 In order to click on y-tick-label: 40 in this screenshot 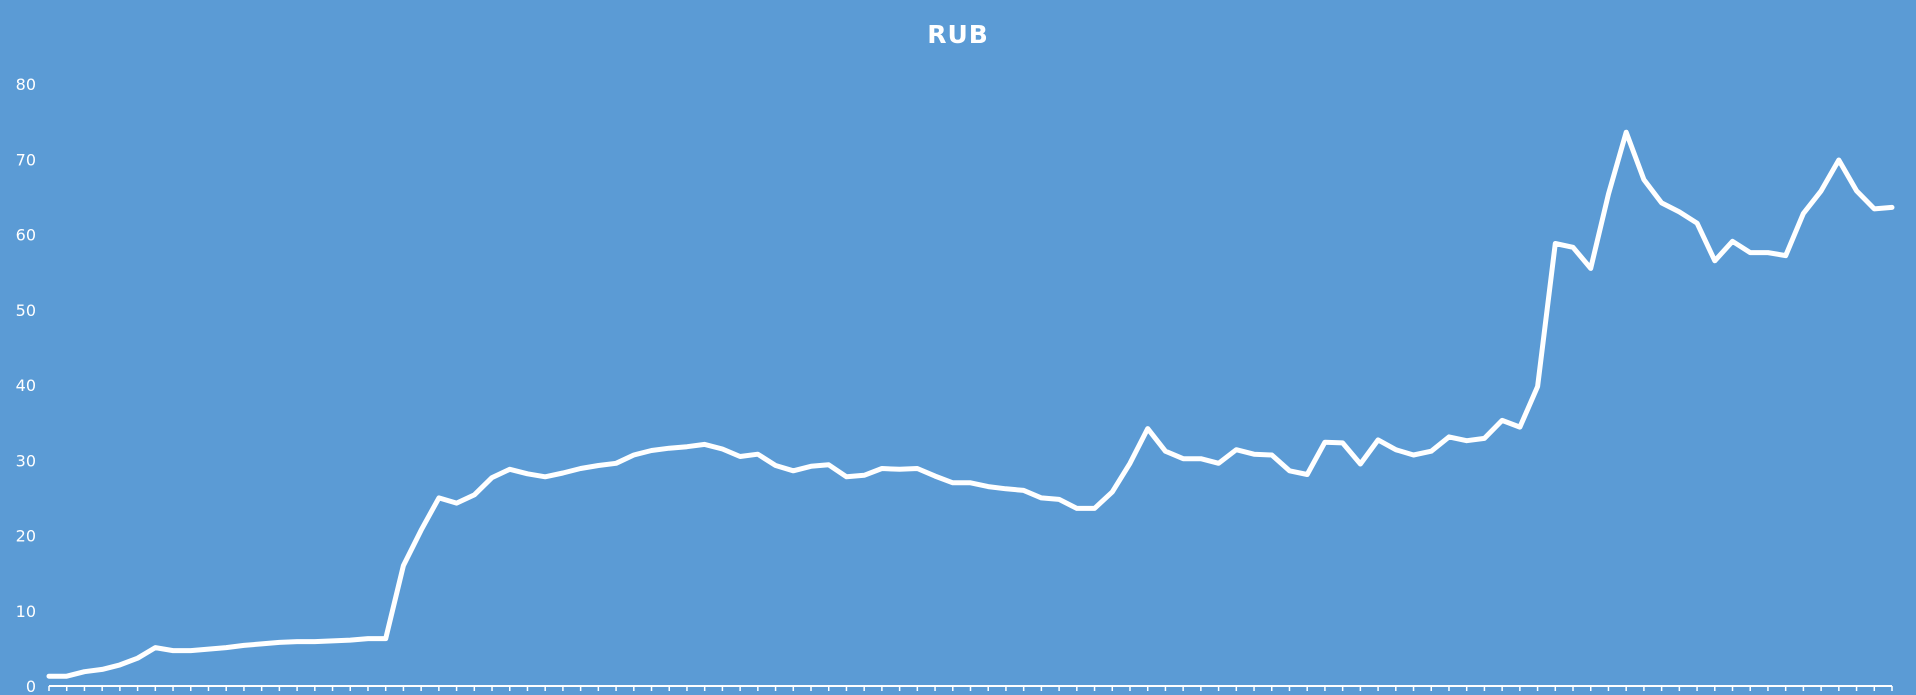, I will do `click(26, 385)`.